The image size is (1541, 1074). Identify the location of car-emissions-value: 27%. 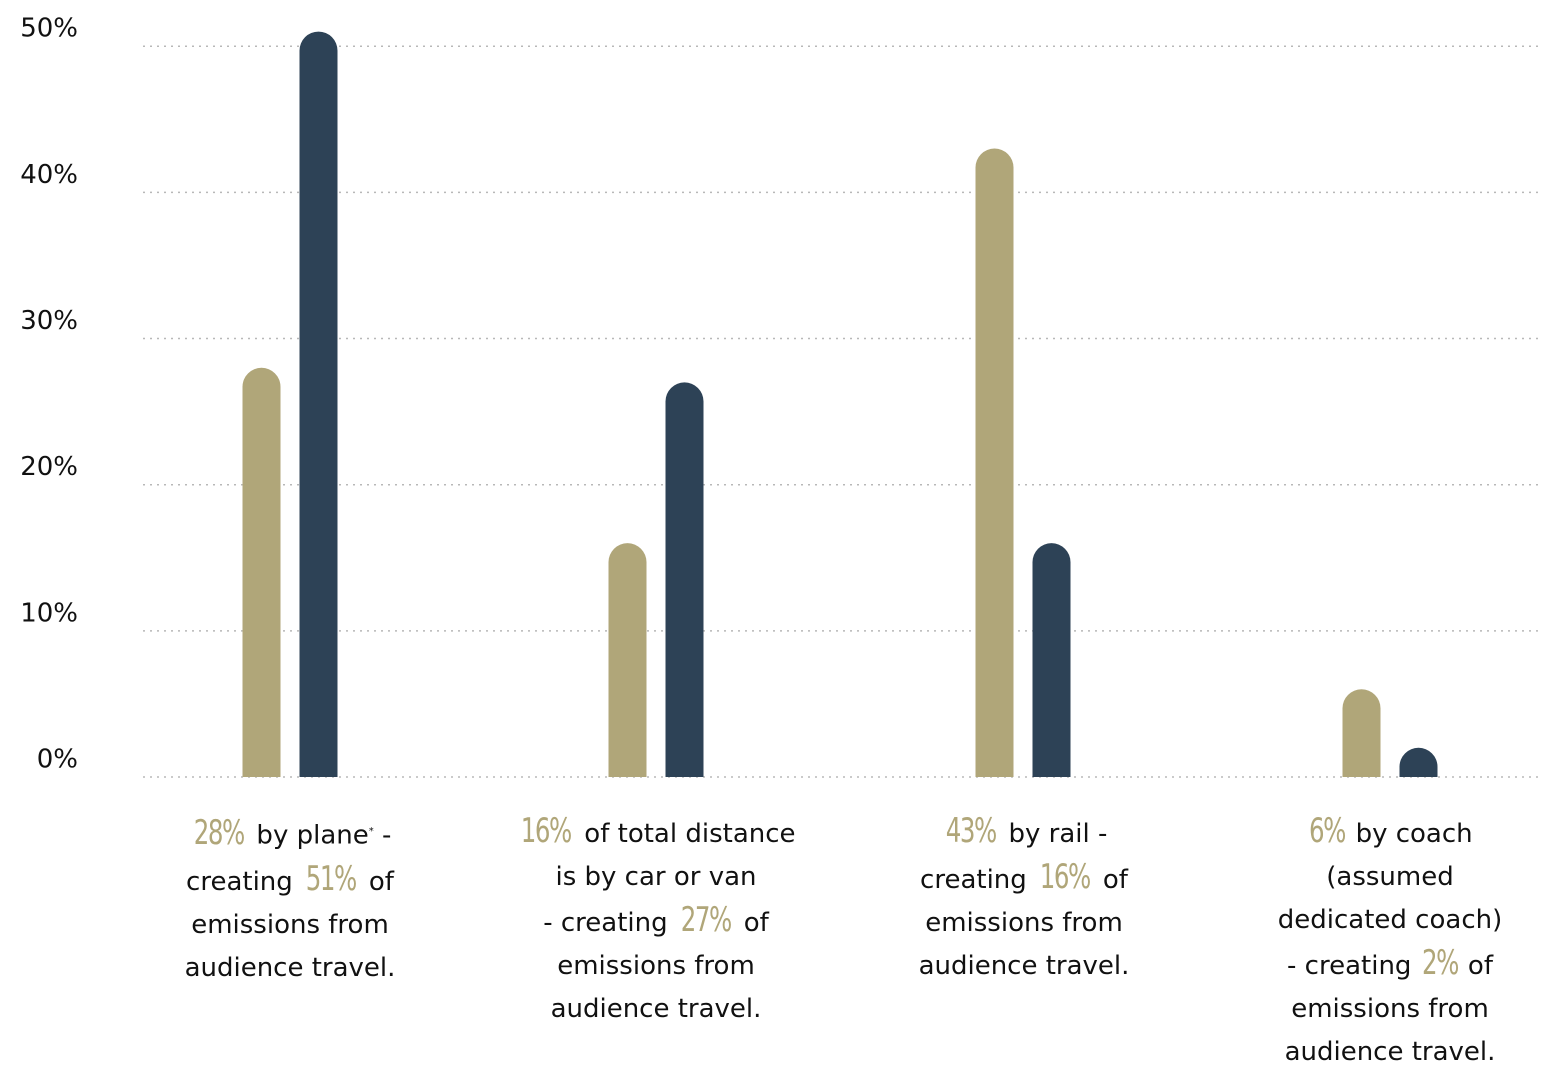
(706, 920).